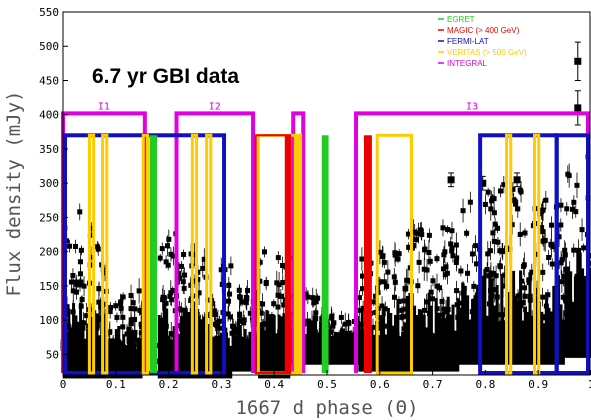 The height and width of the screenshot is (420, 591). What do you see at coordinates (472, 106) in the screenshot?
I see `integral-interval-label: I3` at bounding box center [472, 106].